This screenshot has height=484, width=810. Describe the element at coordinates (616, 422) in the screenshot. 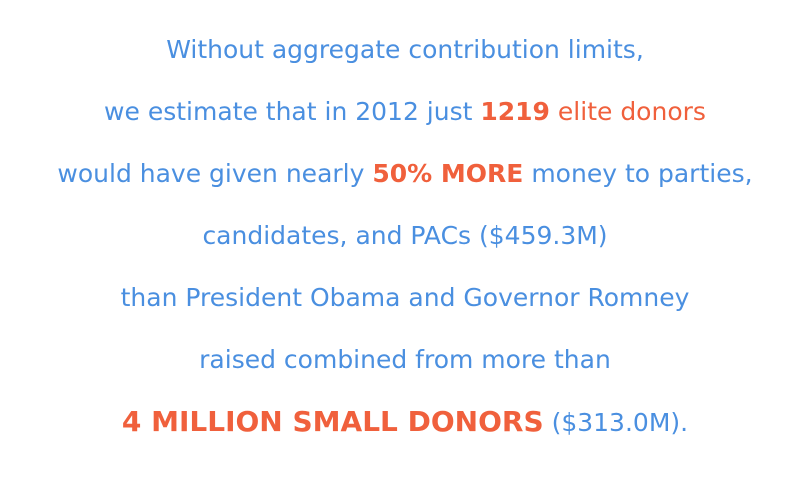

I see `text-segment: ($313.0M).` at that location.